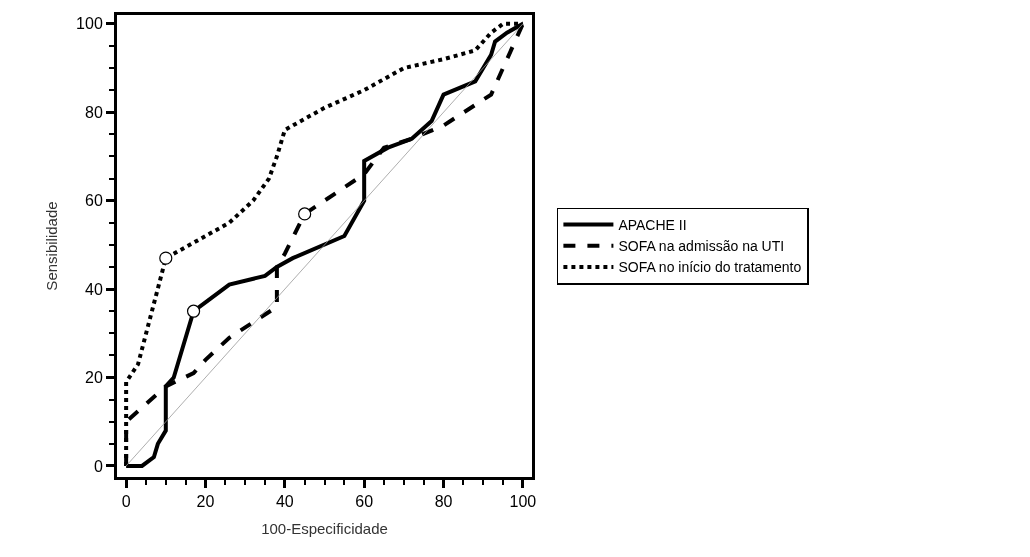  I want to click on x-axis-title: 100-Especificidade, so click(324, 529).